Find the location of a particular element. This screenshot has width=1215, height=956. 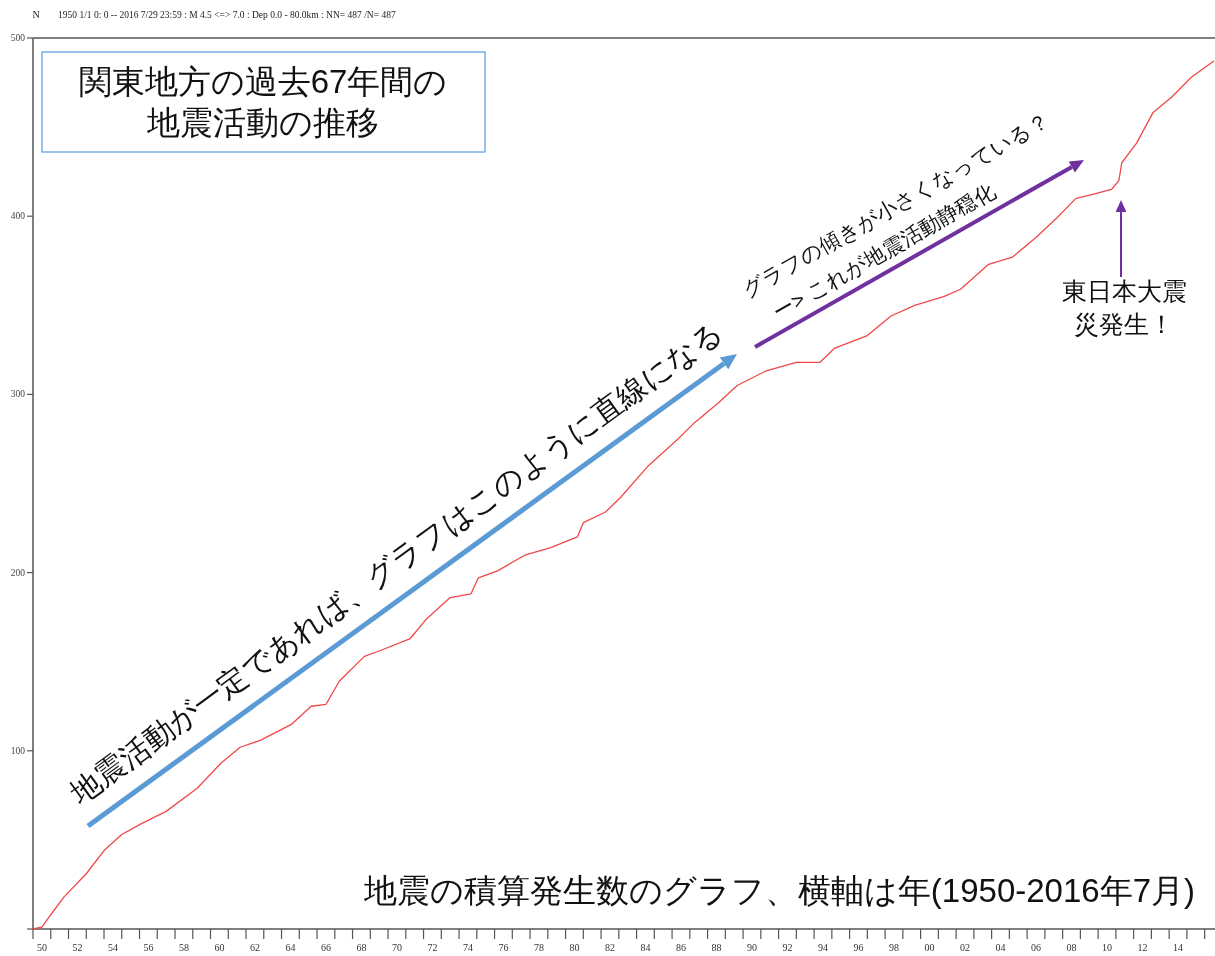

x-tick-label: 90 is located at coordinates (751, 947).